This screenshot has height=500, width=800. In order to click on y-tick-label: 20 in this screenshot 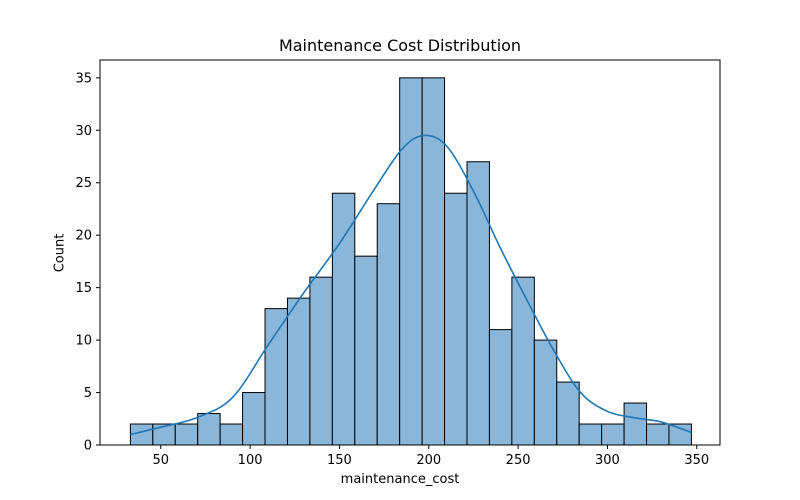, I will do `click(83, 236)`.